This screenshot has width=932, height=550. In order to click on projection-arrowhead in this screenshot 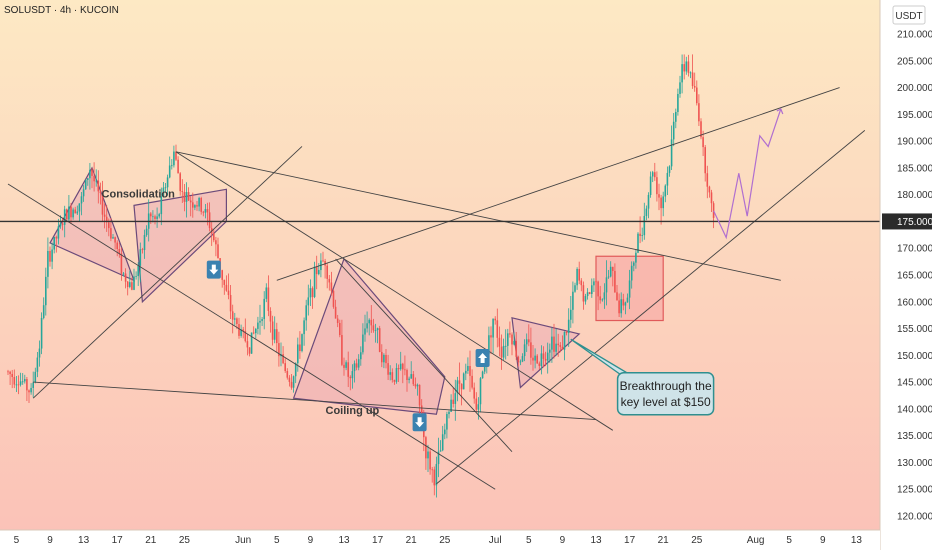, I will do `click(780, 111)`.